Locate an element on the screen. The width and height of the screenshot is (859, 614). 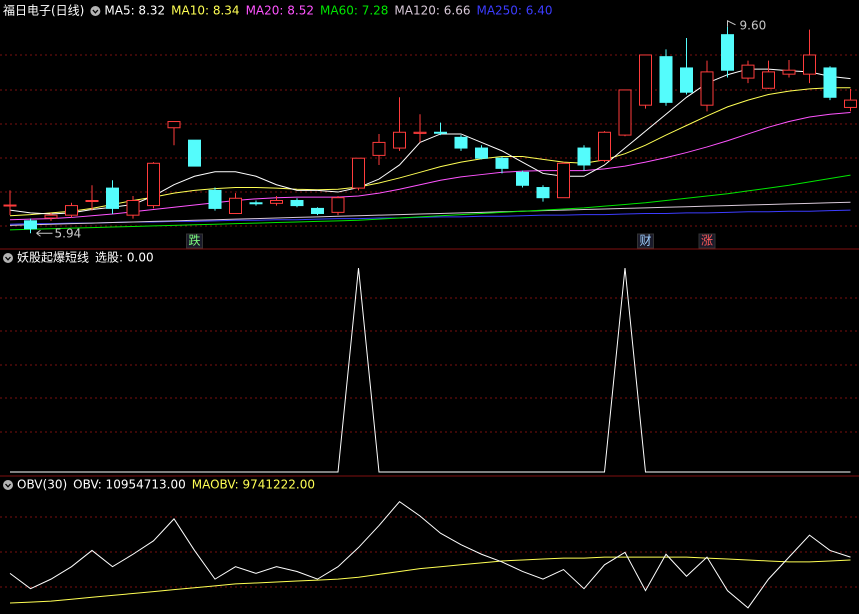
signal-marker: 跌 is located at coordinates (194, 240).